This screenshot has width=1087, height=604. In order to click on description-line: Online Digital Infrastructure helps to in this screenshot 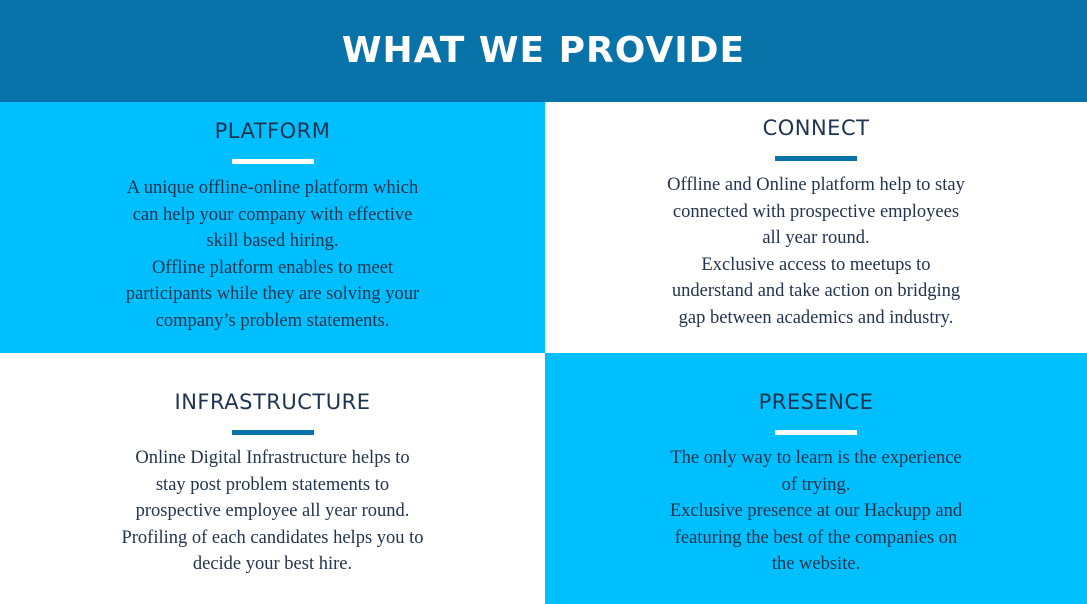, I will do `click(272, 458)`.